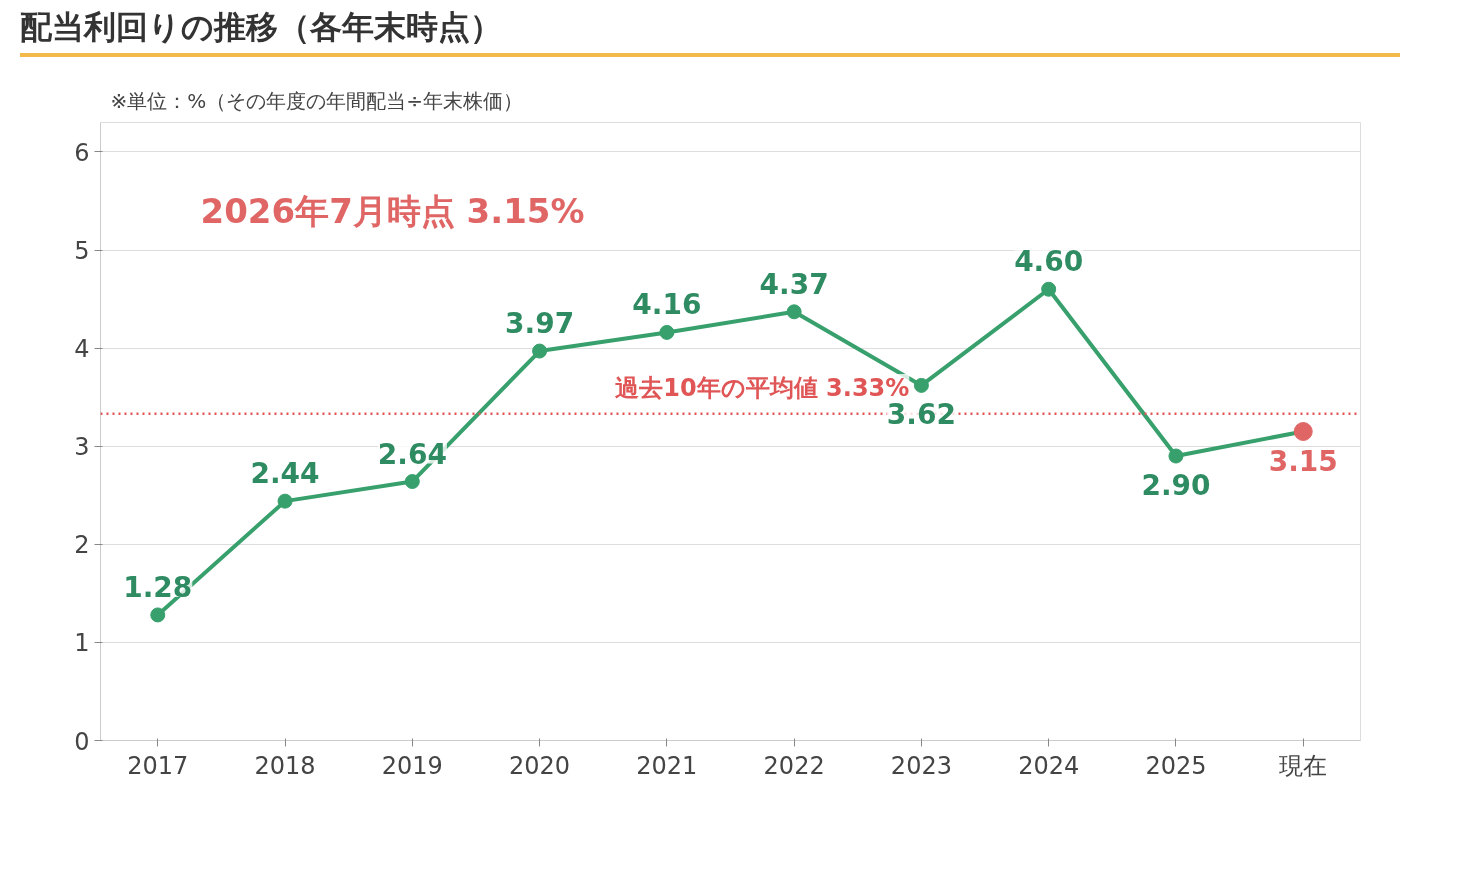  What do you see at coordinates (1049, 765) in the screenshot?
I see `x-tick-label: 2024` at bounding box center [1049, 765].